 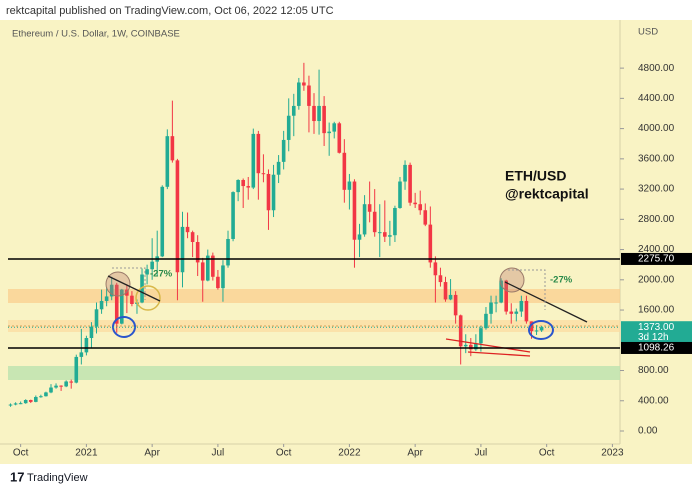 I want to click on price-label-box, so click(x=656, y=258).